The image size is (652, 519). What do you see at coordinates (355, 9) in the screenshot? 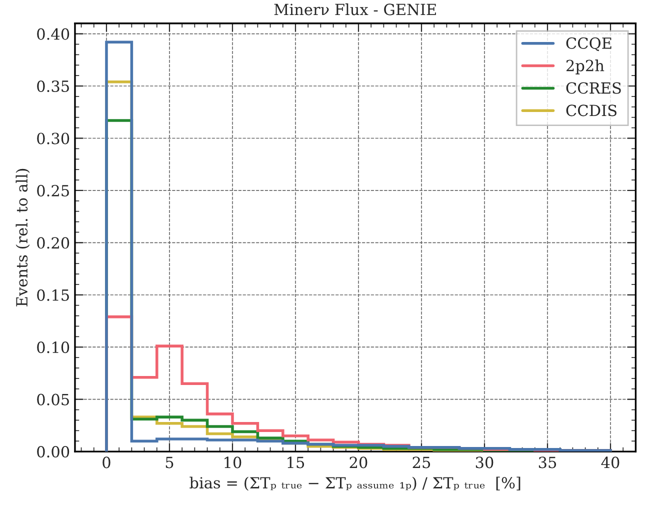
I see `chart-title: Minerν Flux - GENIE` at bounding box center [355, 9].